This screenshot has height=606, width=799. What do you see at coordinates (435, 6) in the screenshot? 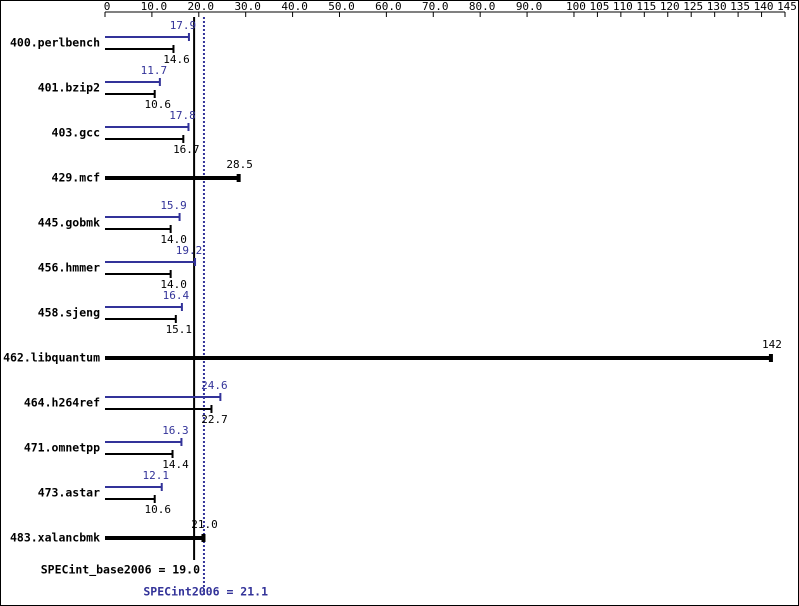
I see `x-tick-label: 70.0` at bounding box center [435, 6].